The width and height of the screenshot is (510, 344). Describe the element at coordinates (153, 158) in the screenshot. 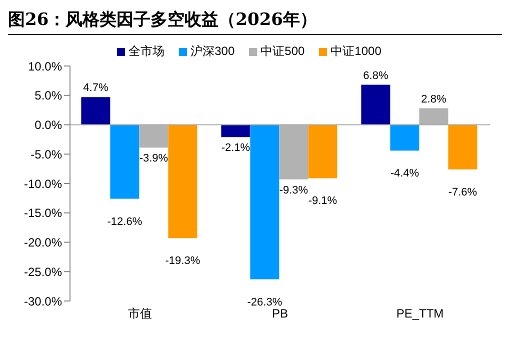

I see `data-label: -3.9%` at that location.